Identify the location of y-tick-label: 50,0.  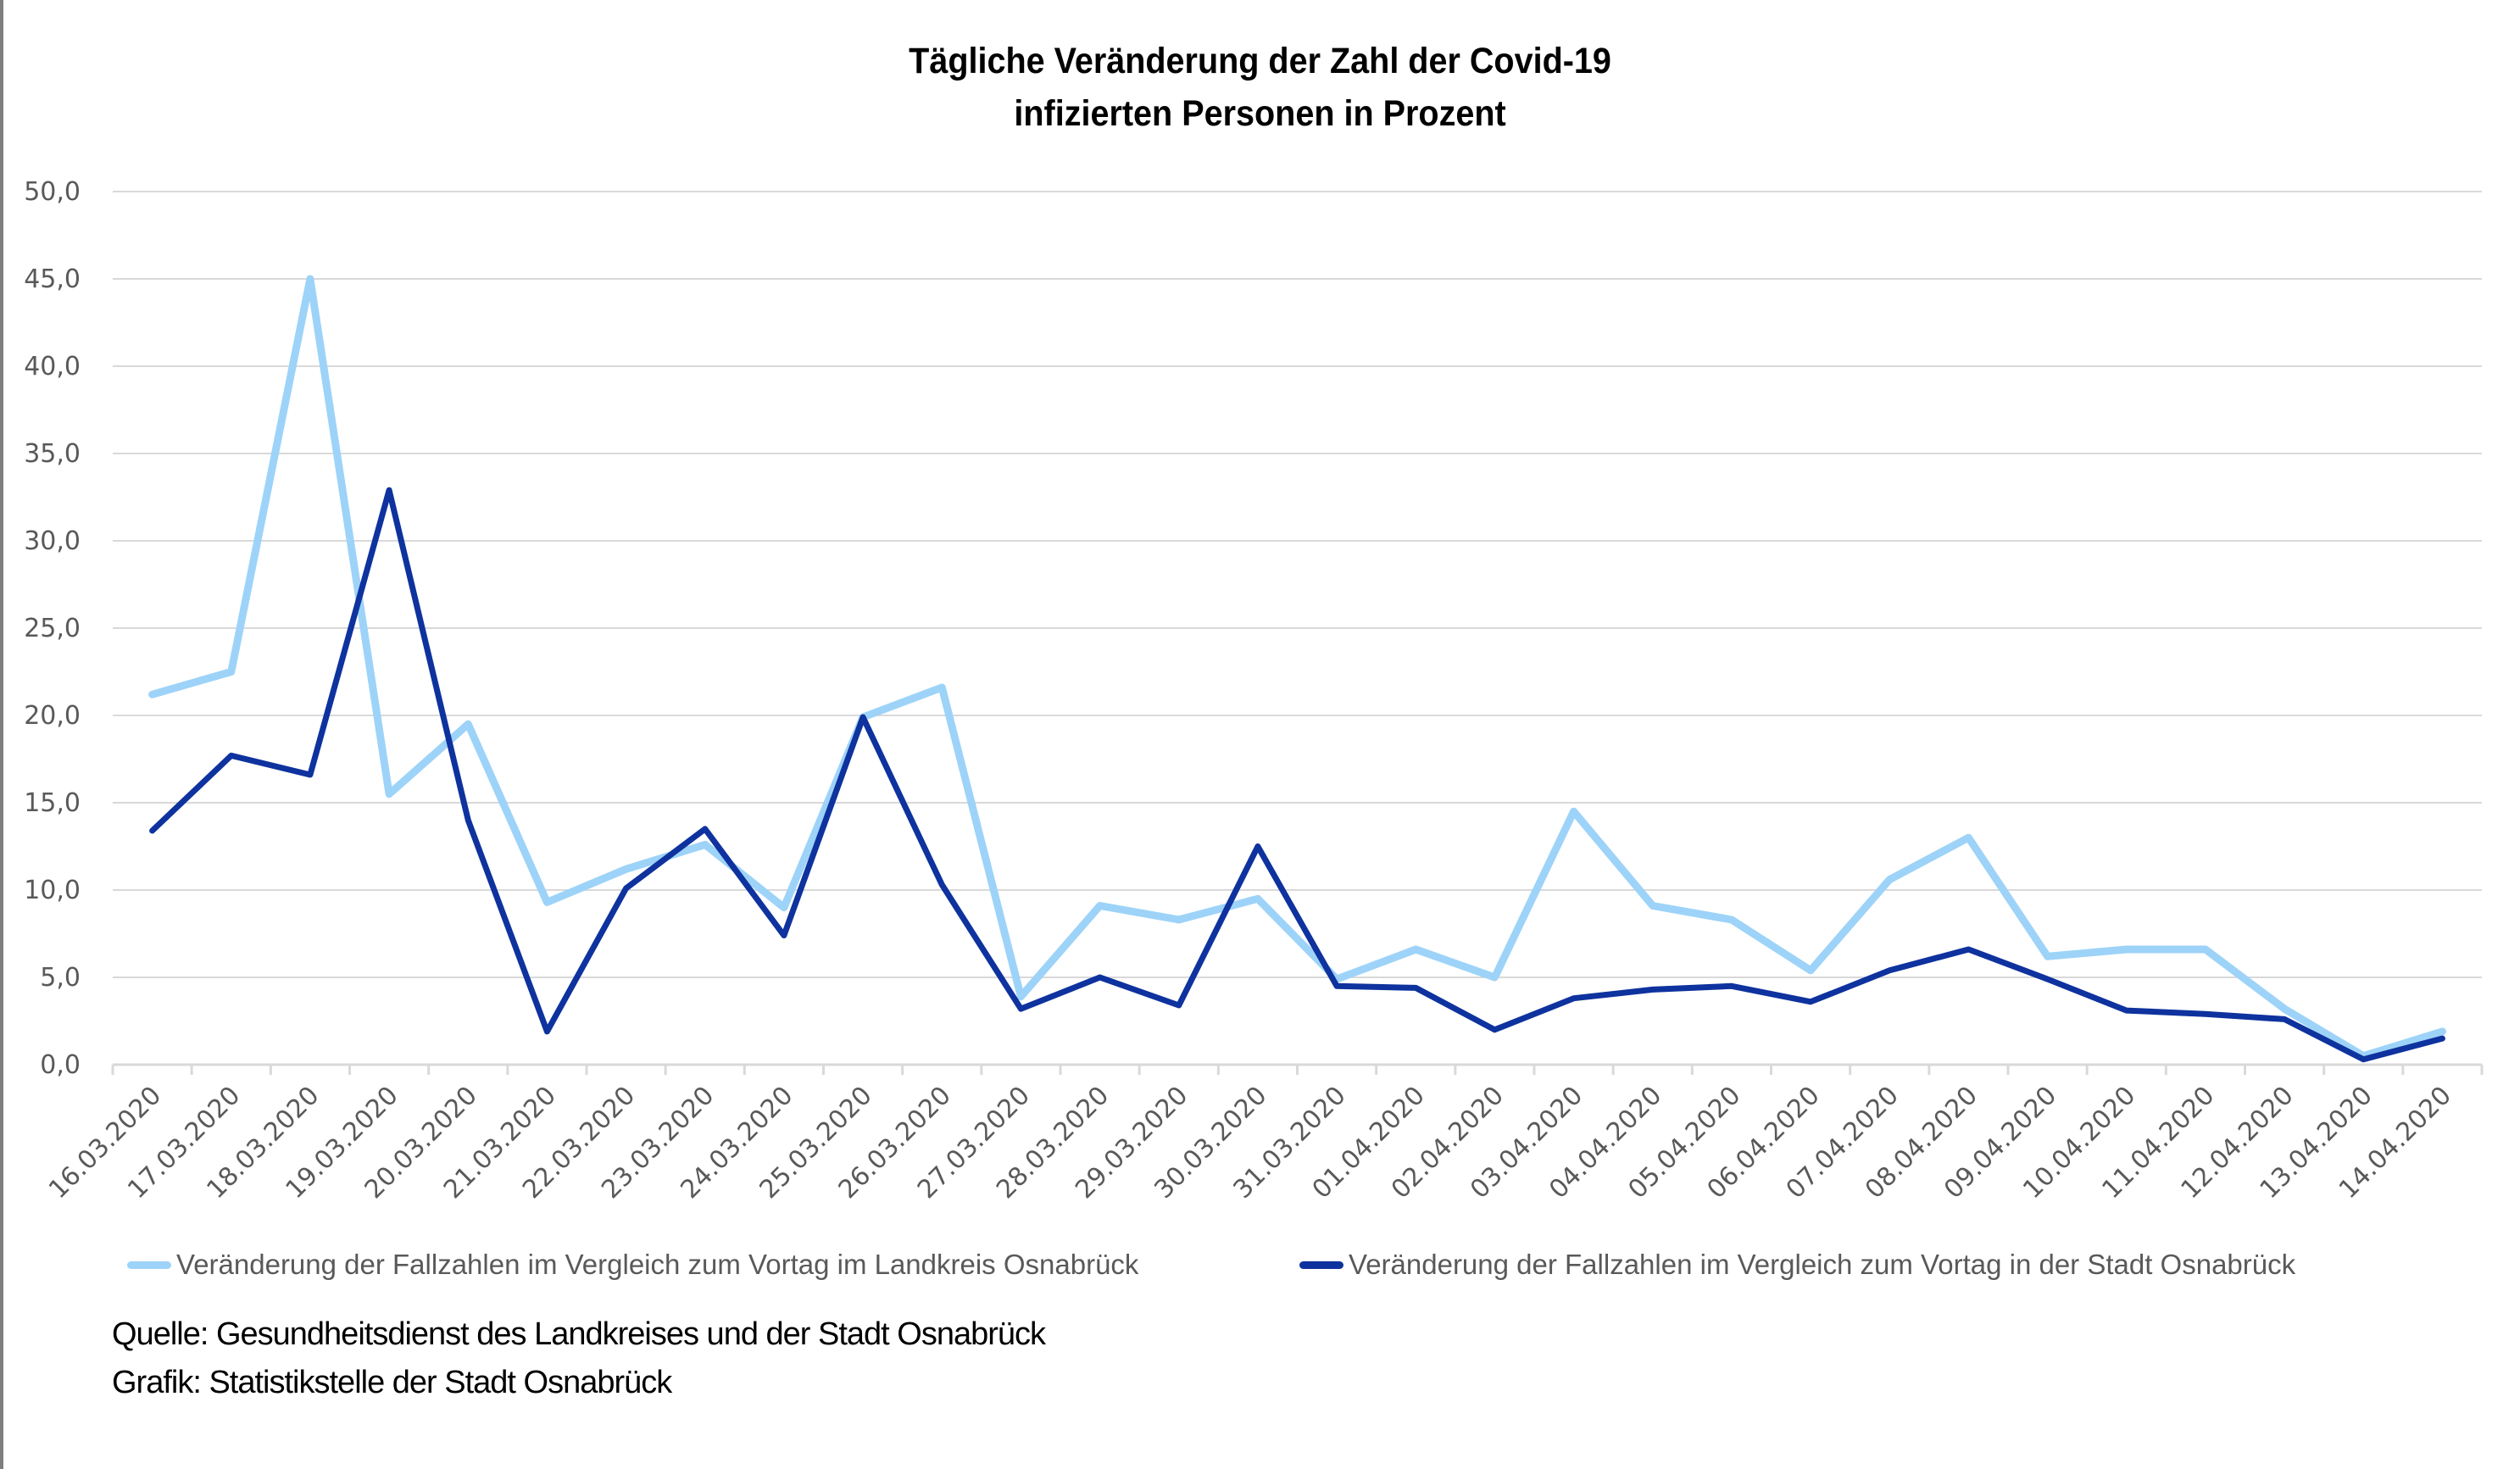
(52, 192).